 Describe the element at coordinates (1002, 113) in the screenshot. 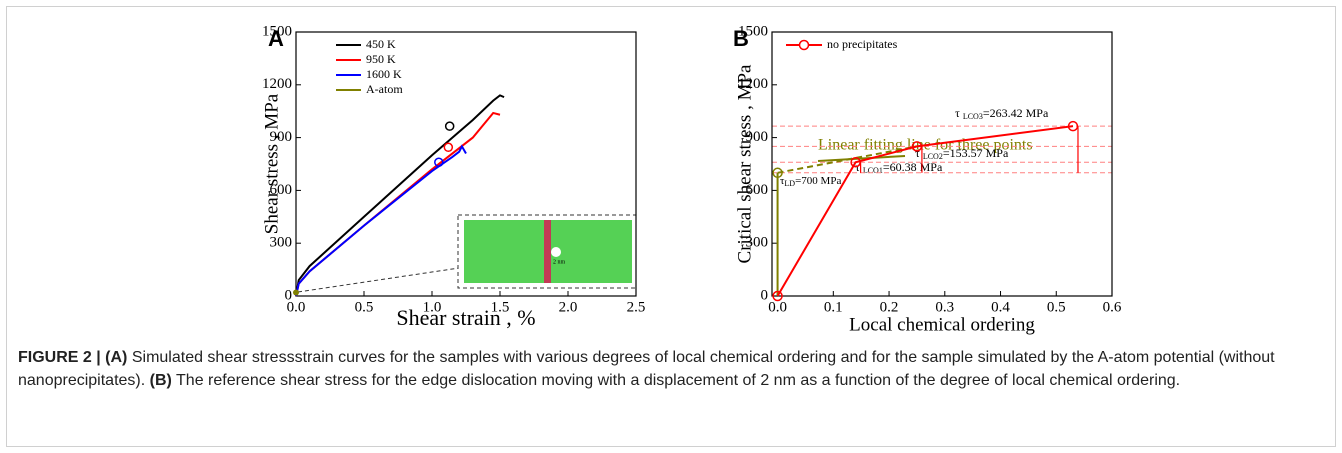

I see `annotation: τ LCO3=263.42 MPa` at that location.